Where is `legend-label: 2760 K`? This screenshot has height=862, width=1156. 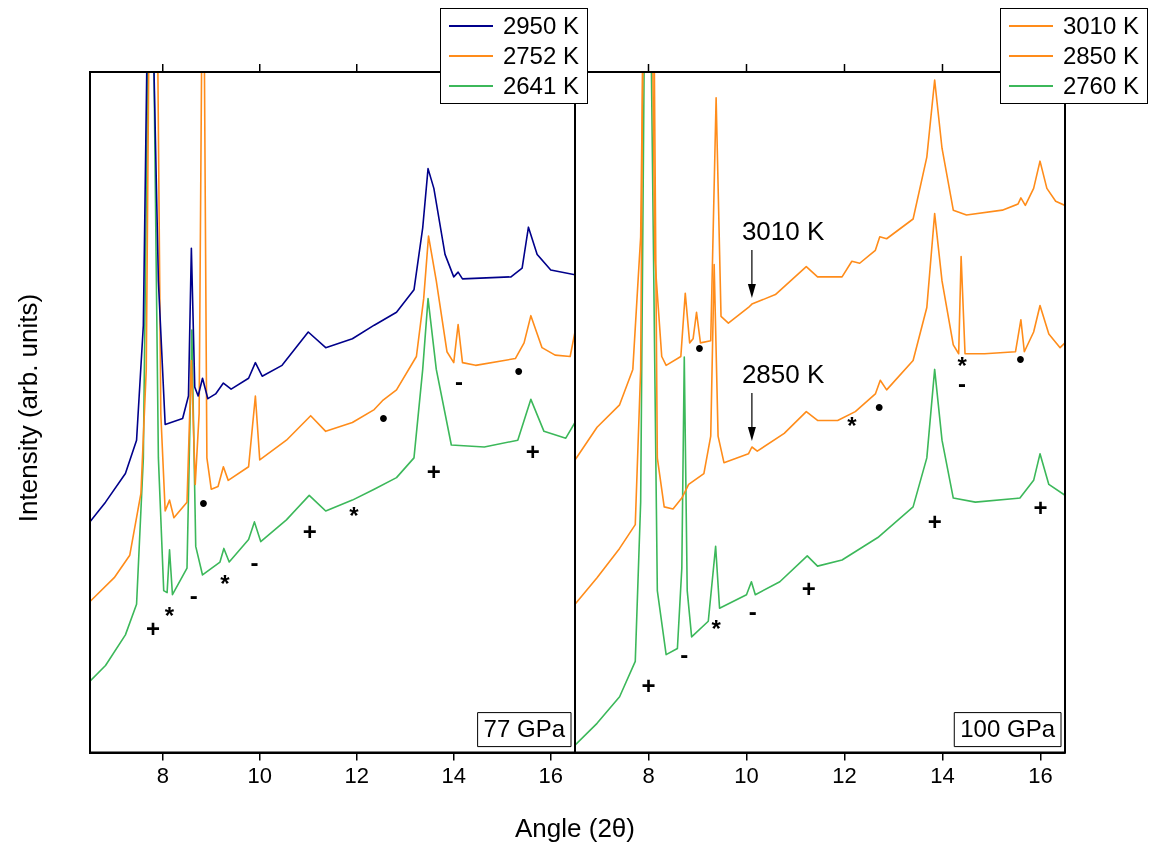 legend-label: 2760 K is located at coordinates (1100, 86).